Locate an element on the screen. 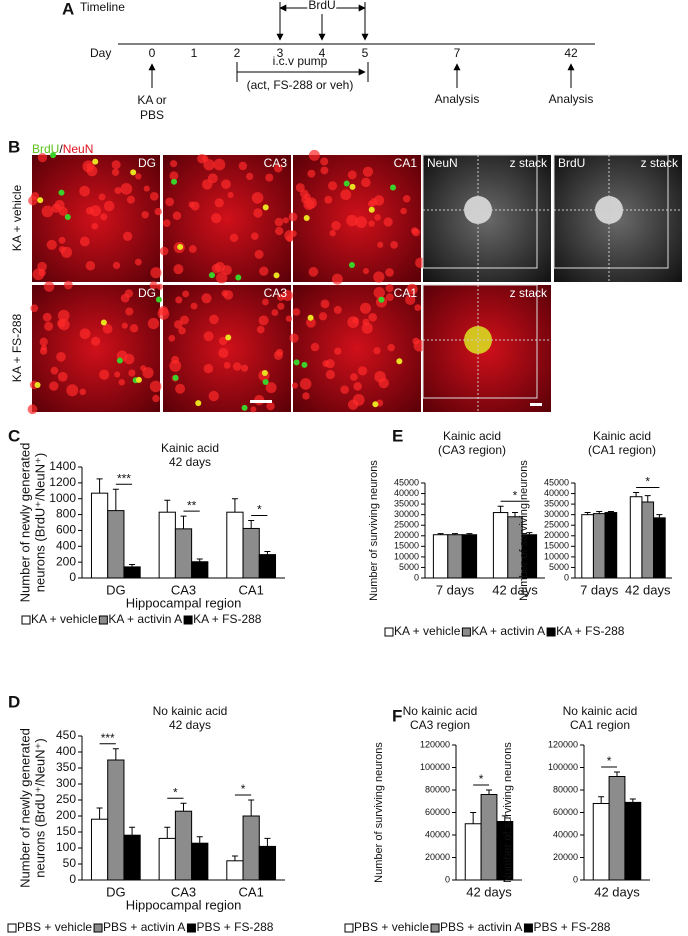 This screenshot has width=688, height=936. treatment-label: PBS is located at coordinates (152, 115).